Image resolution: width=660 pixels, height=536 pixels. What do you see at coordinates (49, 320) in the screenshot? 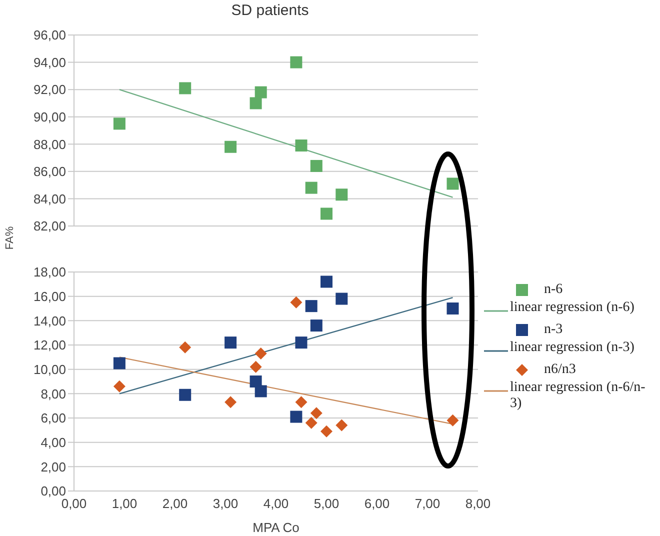
I see `y-tick-label: 14,00` at bounding box center [49, 320].